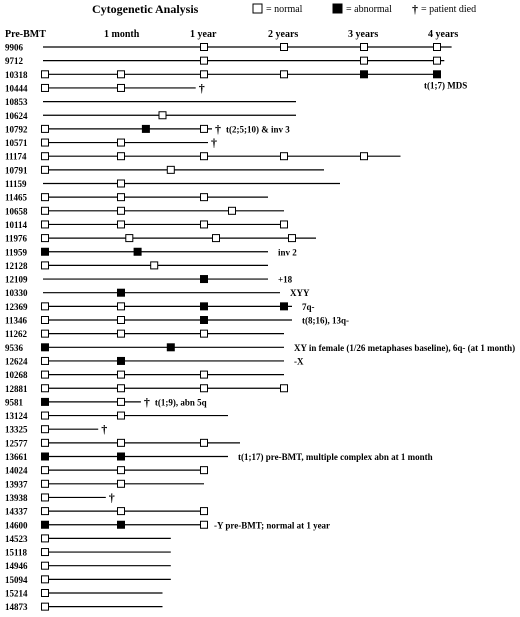 The image size is (520, 617). Describe the element at coordinates (144, 334) in the screenshot. I see `patient-row: 11262` at that location.